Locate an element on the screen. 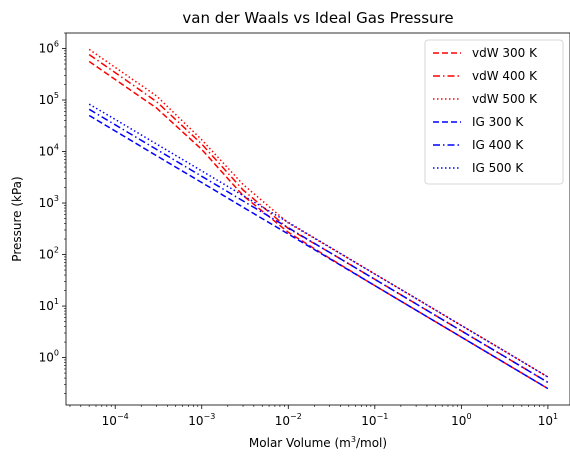 The height and width of the screenshot is (465, 570). x-axis-label-sup: 3 is located at coordinates (353, 439).